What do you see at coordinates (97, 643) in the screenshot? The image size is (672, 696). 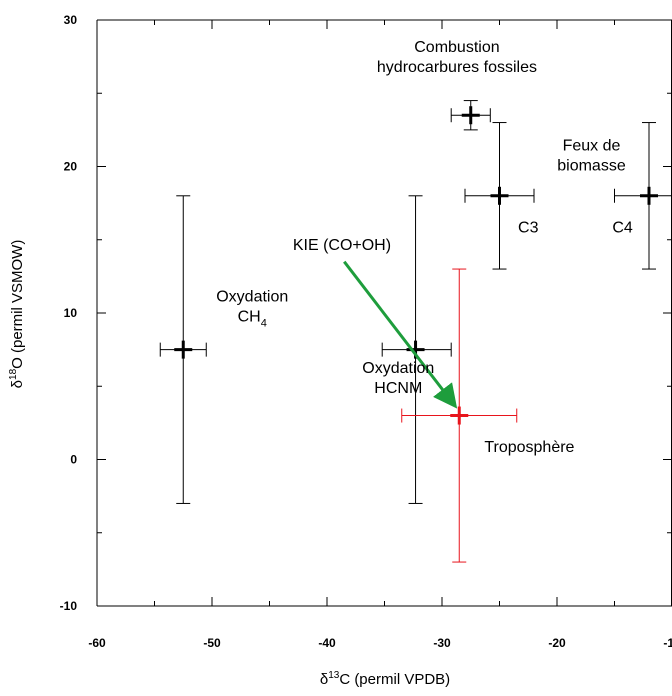 I see `x-tick-label: -60` at bounding box center [97, 643].